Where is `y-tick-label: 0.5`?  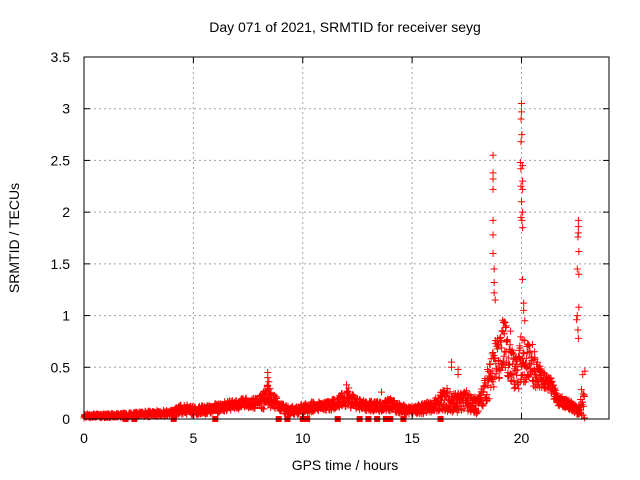
y-tick-label: 0.5 is located at coordinates (61, 367).